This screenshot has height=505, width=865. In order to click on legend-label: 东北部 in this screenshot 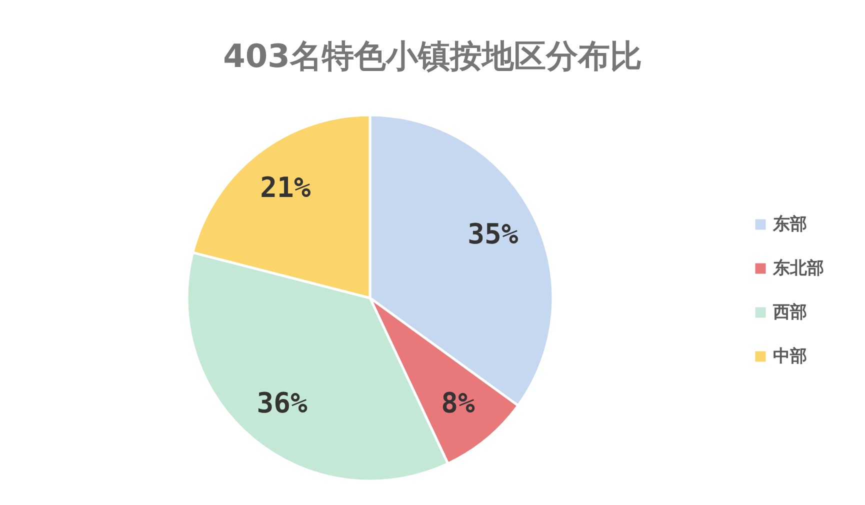, I will do `click(798, 268)`.